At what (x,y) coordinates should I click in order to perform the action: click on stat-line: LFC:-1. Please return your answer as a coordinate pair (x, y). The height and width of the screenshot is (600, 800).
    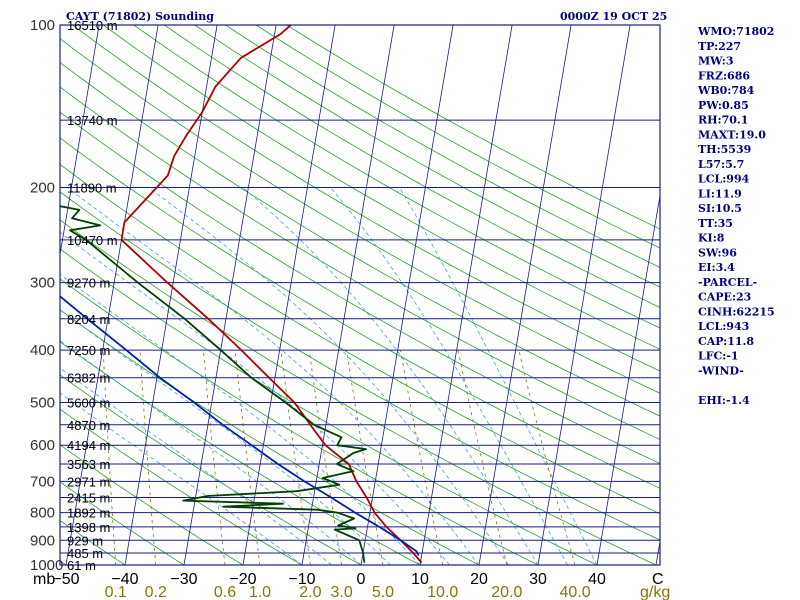
    Looking at the image, I should click on (718, 356).